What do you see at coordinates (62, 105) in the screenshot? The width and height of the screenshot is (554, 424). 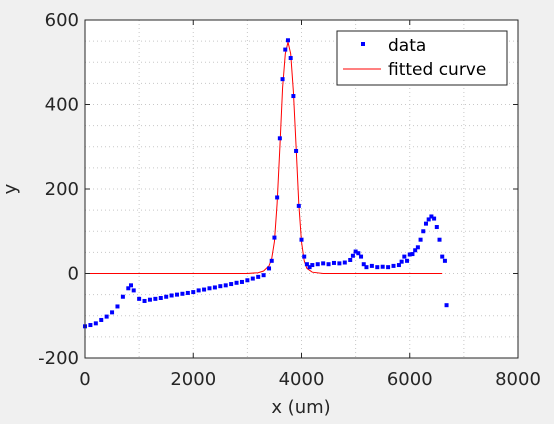 I see `y-tick-label: 400` at bounding box center [62, 105].